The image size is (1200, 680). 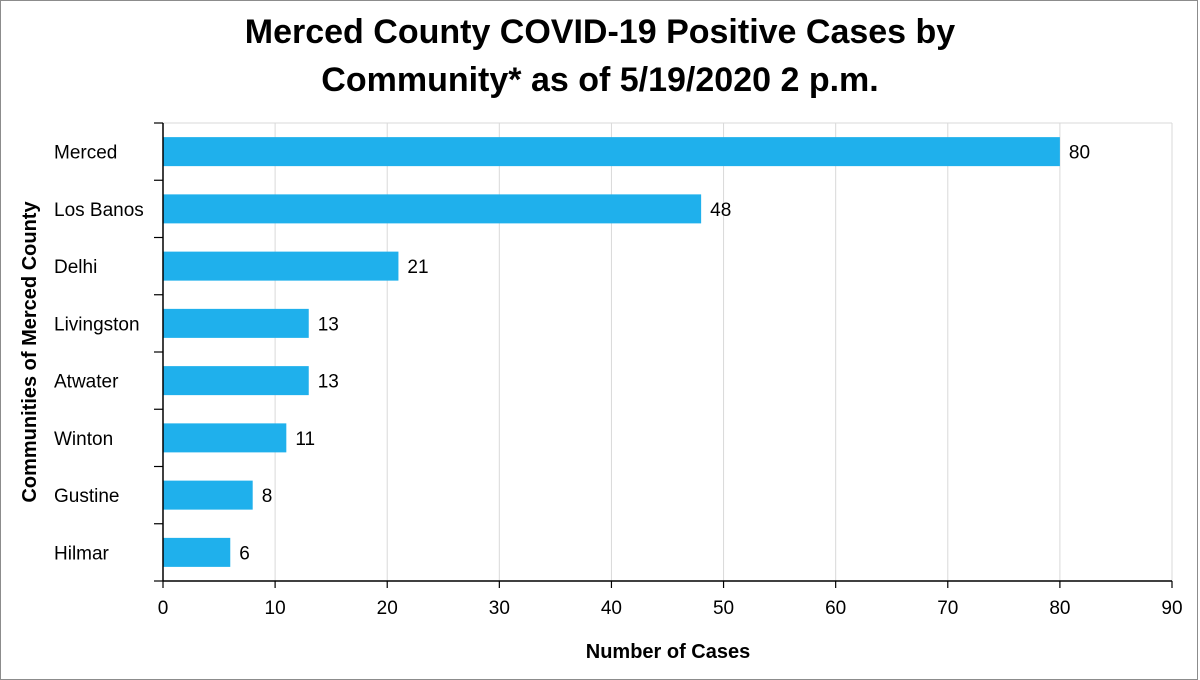 What do you see at coordinates (1171, 608) in the screenshot?
I see `x-tick-label: 90` at bounding box center [1171, 608].